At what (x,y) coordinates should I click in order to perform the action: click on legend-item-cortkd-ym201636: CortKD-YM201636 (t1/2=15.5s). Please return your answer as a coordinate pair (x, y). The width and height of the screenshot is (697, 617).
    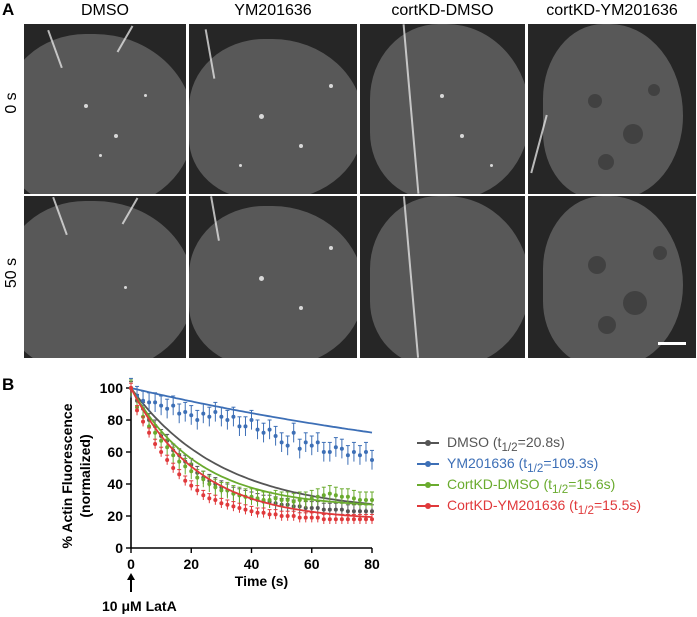
    Looking at the image, I should click on (527, 506).